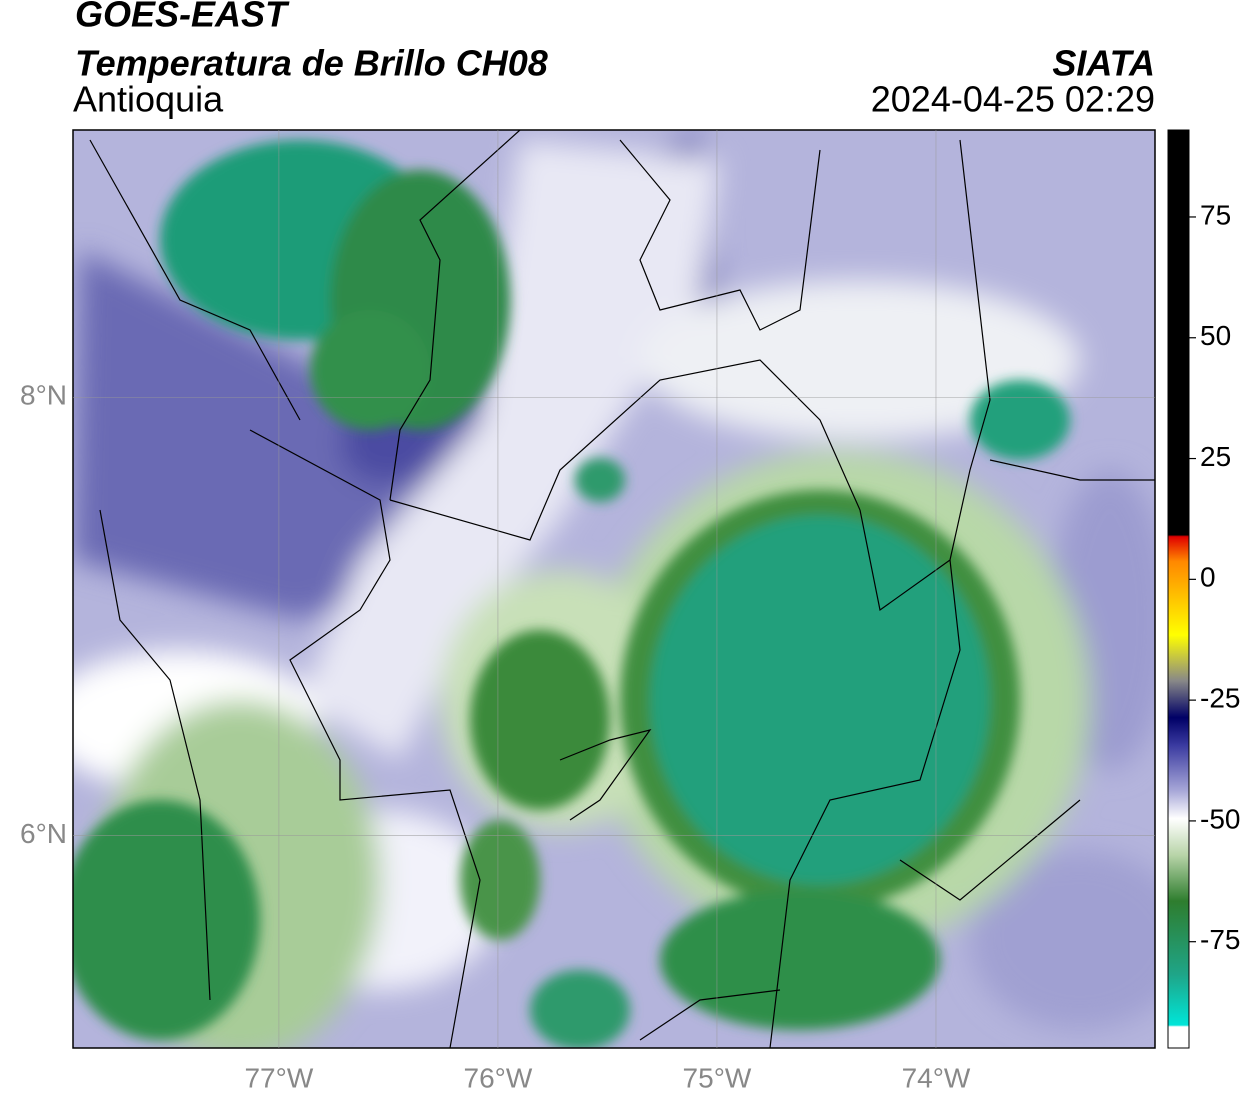 Image resolution: width=1252 pixels, height=1104 pixels. Describe the element at coordinates (148, 99) in the screenshot. I see `region: Antioquia` at that location.